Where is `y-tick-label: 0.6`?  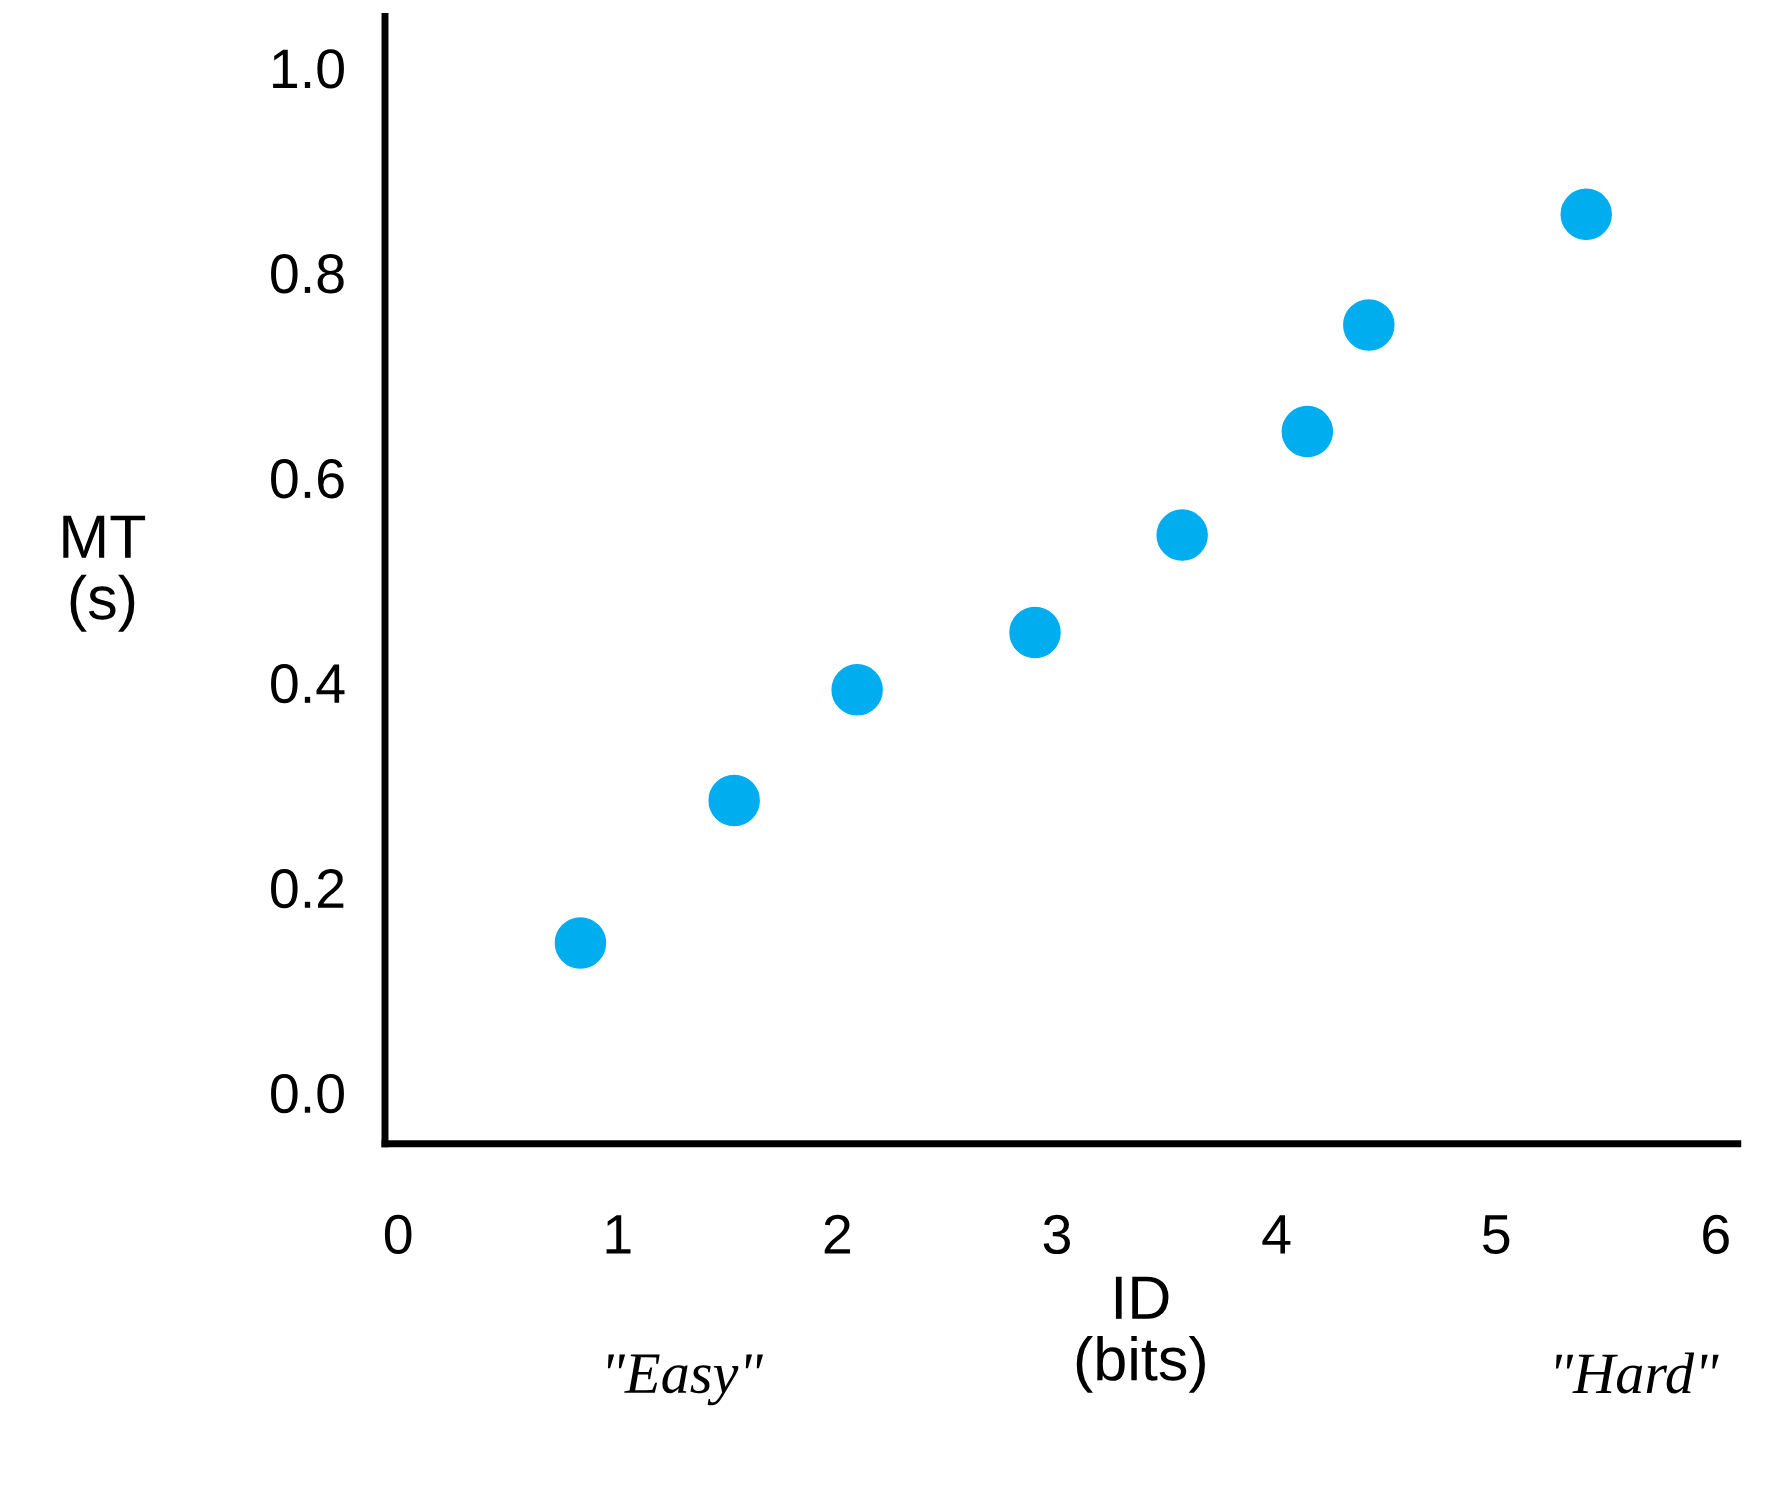
y-tick-label: 0.6 is located at coordinates (307, 479).